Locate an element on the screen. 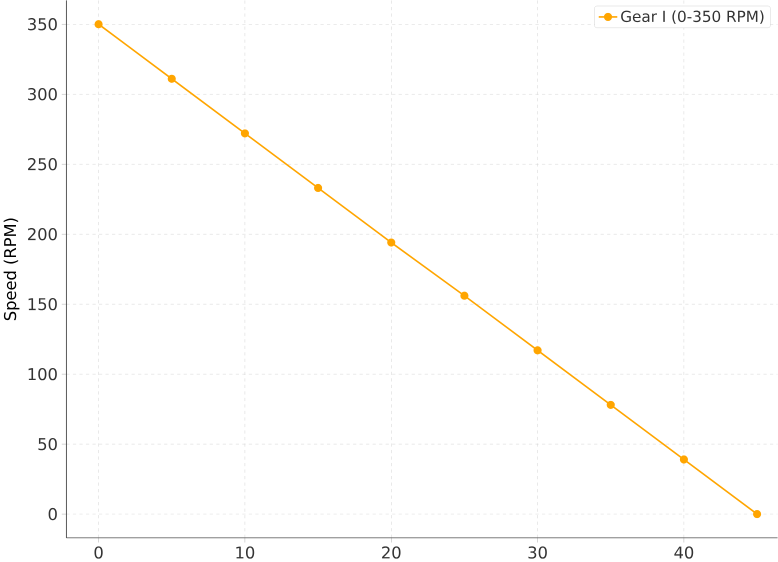 The image size is (778, 562). y-tick-label: 300 is located at coordinates (42, 94).